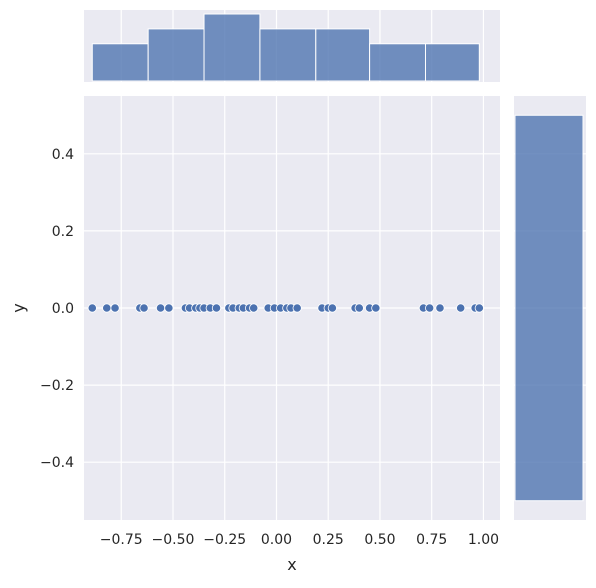 This screenshot has height=588, width=596. Describe the element at coordinates (483, 540) in the screenshot. I see `x-tick-label: 1.00` at that location.